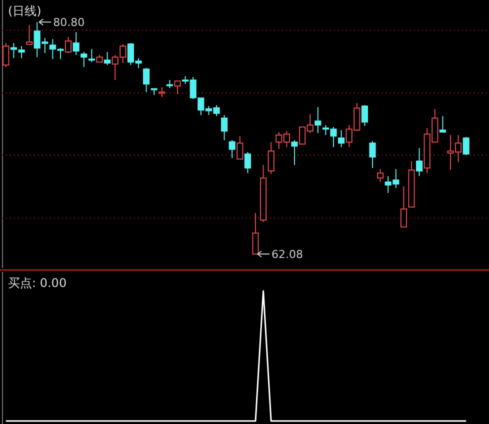 Image resolution: width=489 pixels, height=424 pixels. I want to click on annotation: 62.08, so click(287, 254).